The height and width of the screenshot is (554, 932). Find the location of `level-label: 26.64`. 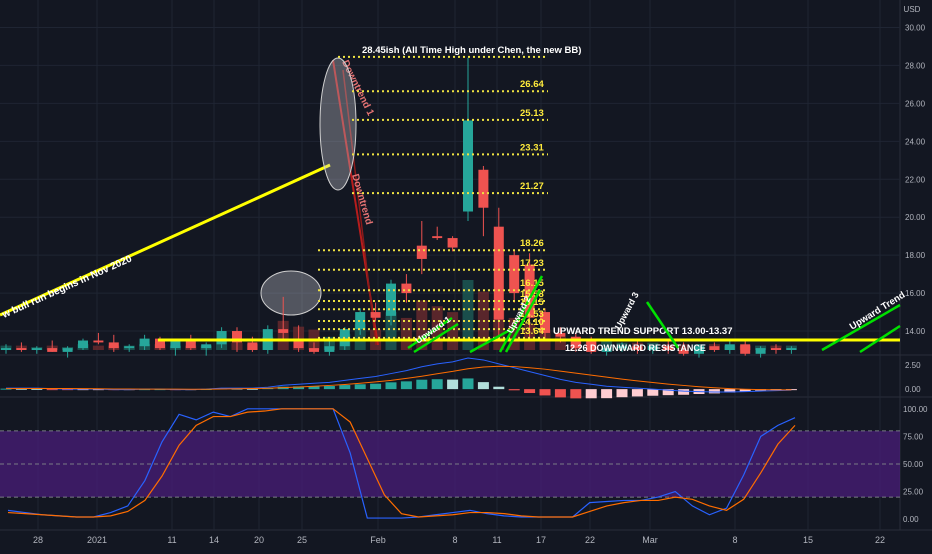

level-label: 26.64 is located at coordinates (532, 84).